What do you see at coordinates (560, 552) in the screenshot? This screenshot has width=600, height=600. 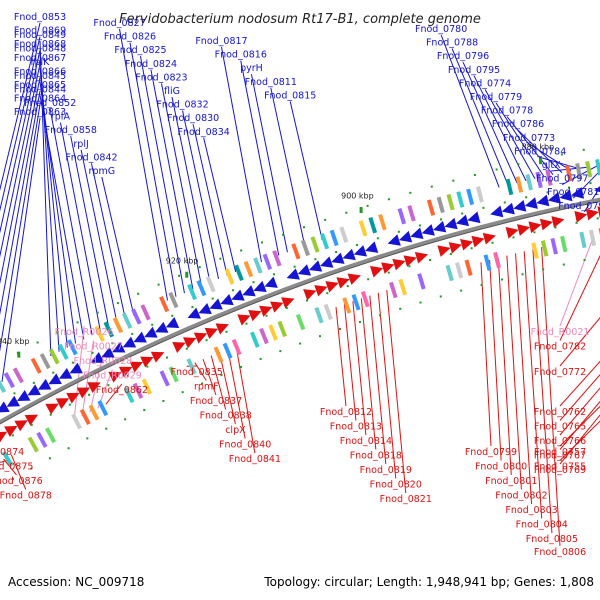 I see `gene-label: Fnod_0806` at bounding box center [560, 552].